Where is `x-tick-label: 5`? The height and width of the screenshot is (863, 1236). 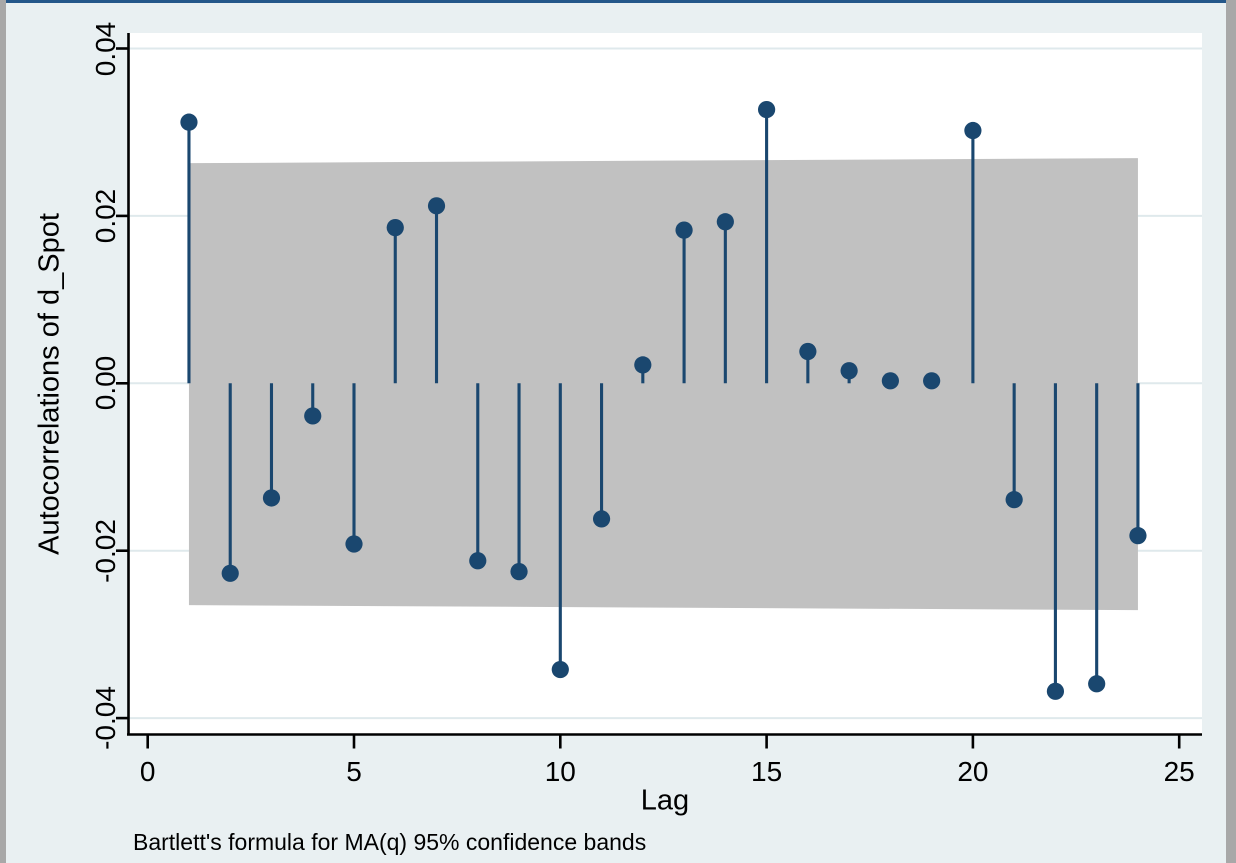 x-tick-label: 5 is located at coordinates (354, 771).